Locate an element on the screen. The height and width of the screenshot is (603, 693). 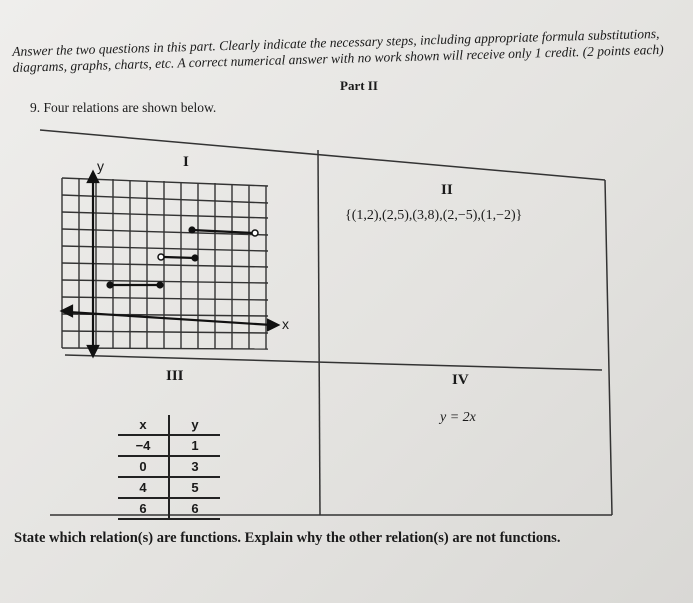
question: 9. Four relations are shown below. is located at coordinates (123, 107).